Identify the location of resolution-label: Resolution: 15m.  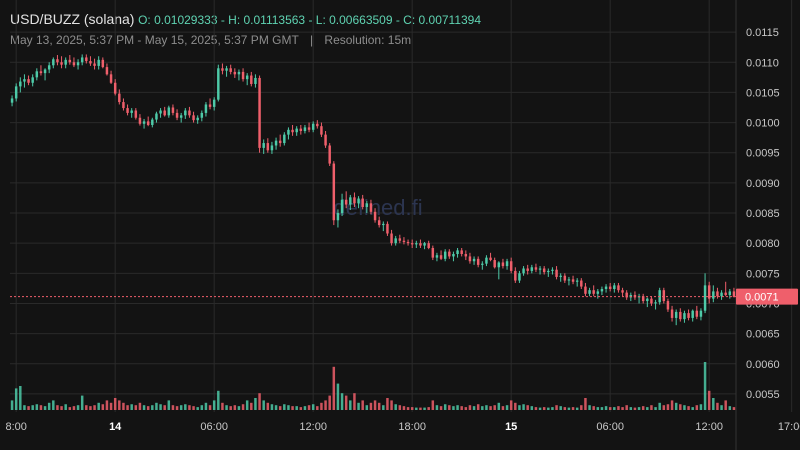
(368, 40).